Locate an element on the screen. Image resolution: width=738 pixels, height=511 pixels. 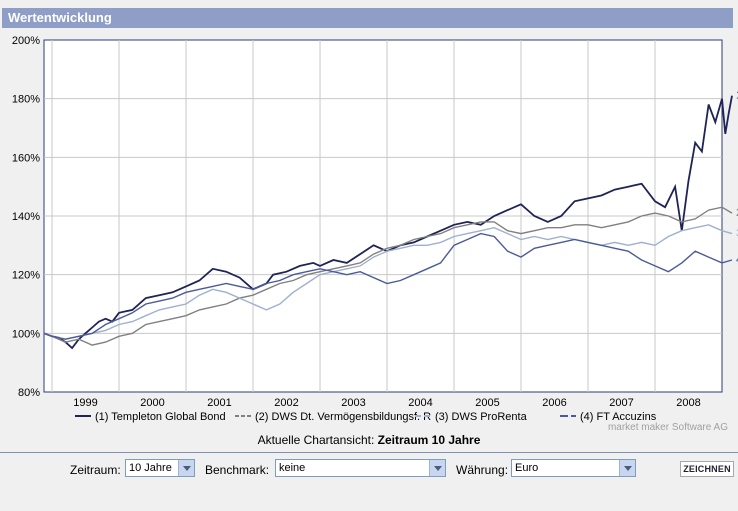
legend-label: (4) FT Accuzins is located at coordinates (618, 417).